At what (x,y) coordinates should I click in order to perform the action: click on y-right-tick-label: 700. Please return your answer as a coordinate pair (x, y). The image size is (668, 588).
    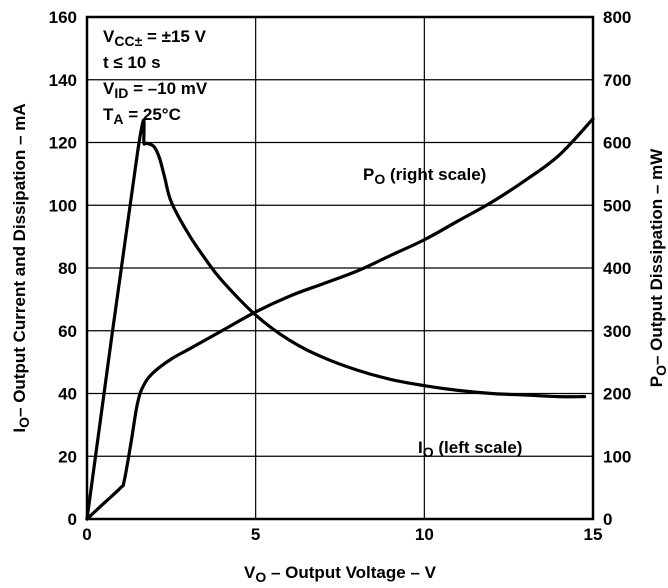
    Looking at the image, I should click on (617, 80).